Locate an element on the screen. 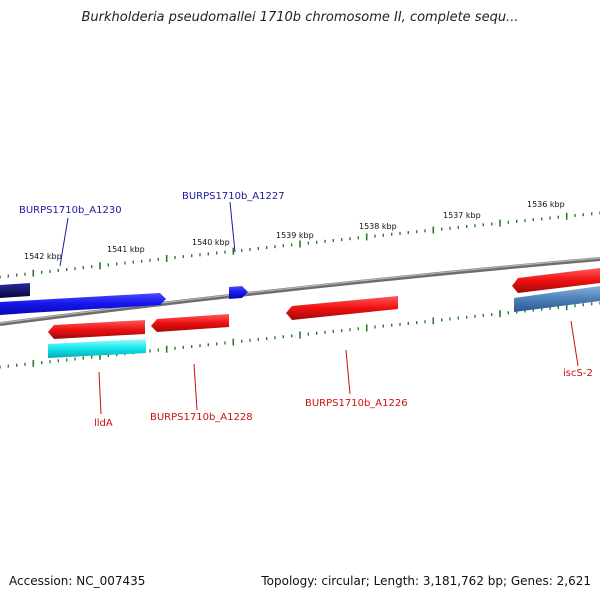 The image size is (600, 600). position-label-1540: 1540 kbp is located at coordinates (211, 242).